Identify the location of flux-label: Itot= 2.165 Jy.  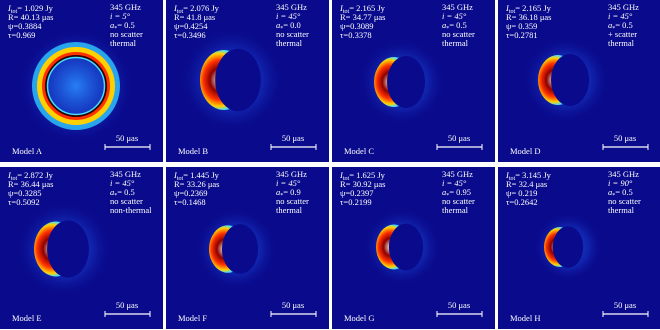
(528, 9).